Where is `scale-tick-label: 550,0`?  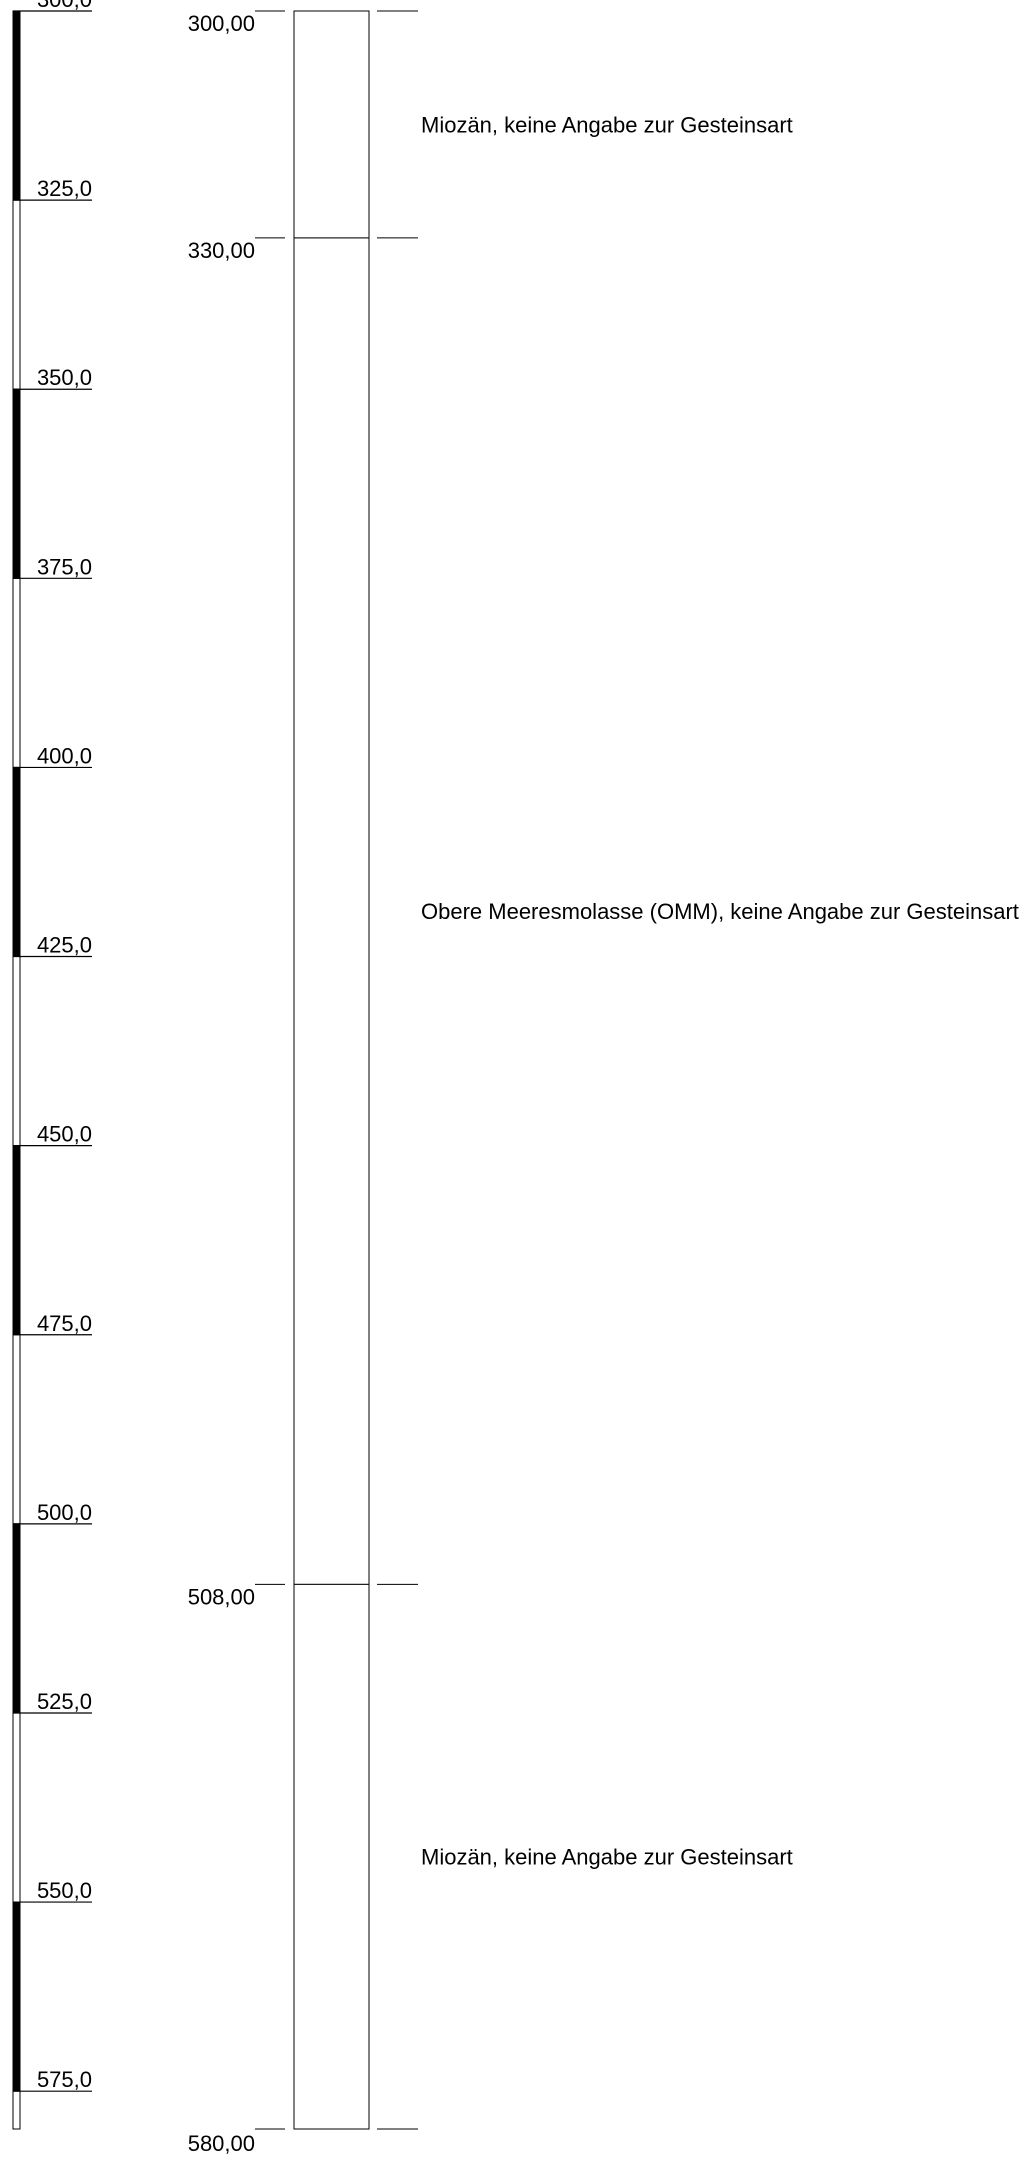
scale-tick-label: 550,0 is located at coordinates (64, 1890).